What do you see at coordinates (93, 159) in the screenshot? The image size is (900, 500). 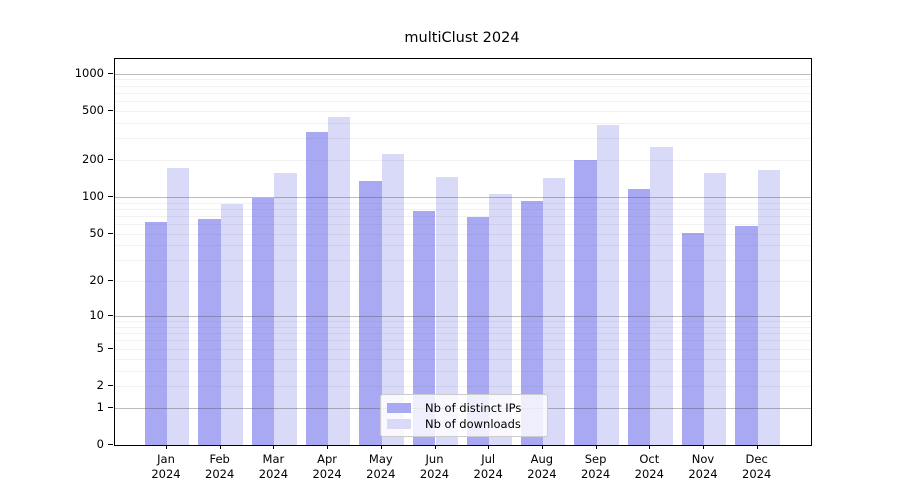 I see `y-tick-label-200: 200` at bounding box center [93, 159].